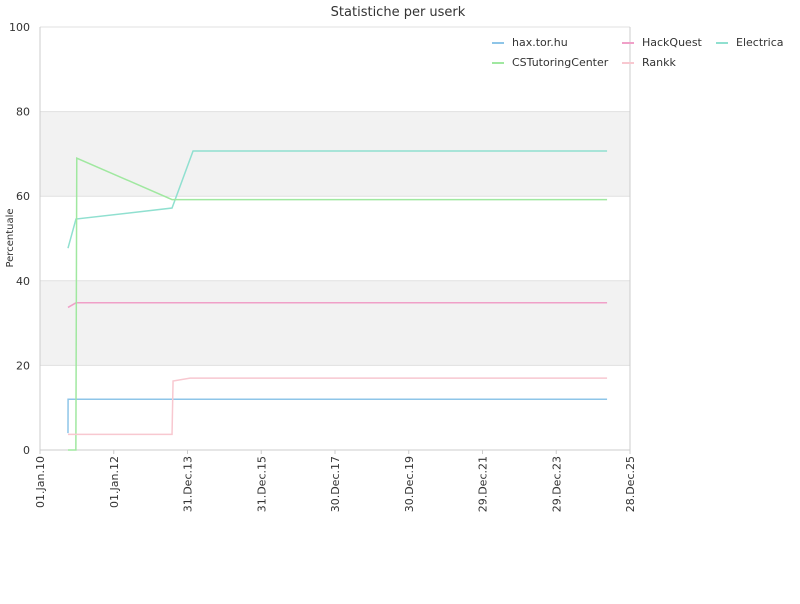 The height and width of the screenshot is (604, 800). I want to click on x-tick-label: 30.Dec.17, so click(335, 484).